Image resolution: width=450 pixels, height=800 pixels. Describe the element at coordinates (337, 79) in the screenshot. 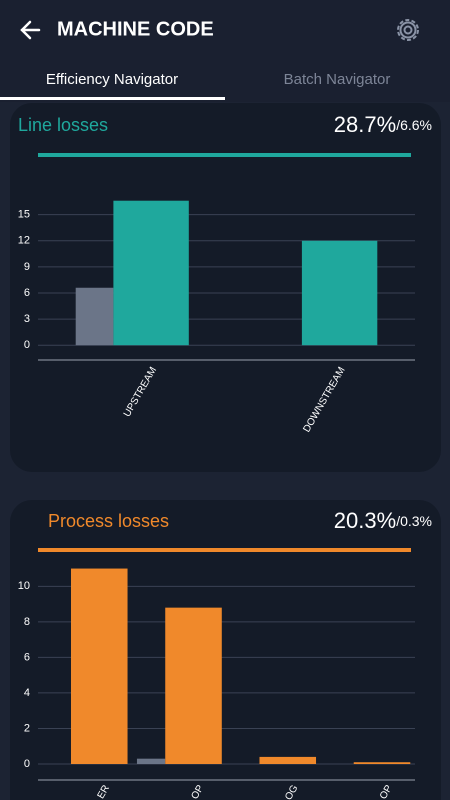

I see `tab: Batch Navigator` at that location.